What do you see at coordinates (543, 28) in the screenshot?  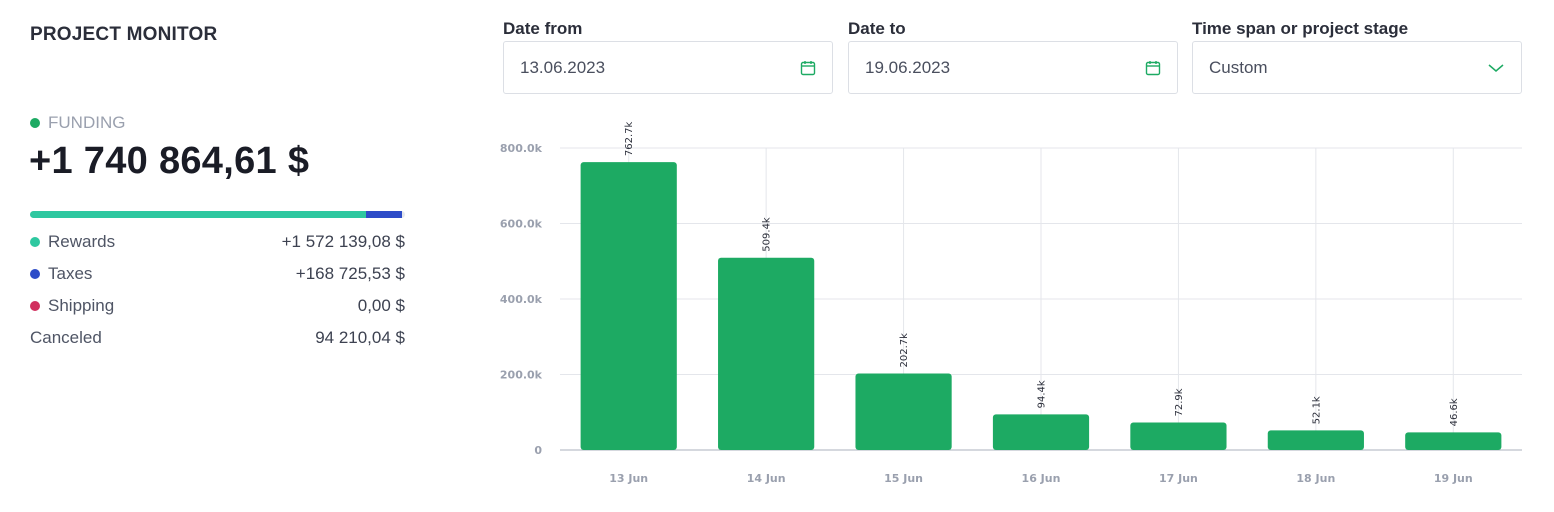 I see `date-from-label: Date from` at bounding box center [543, 28].